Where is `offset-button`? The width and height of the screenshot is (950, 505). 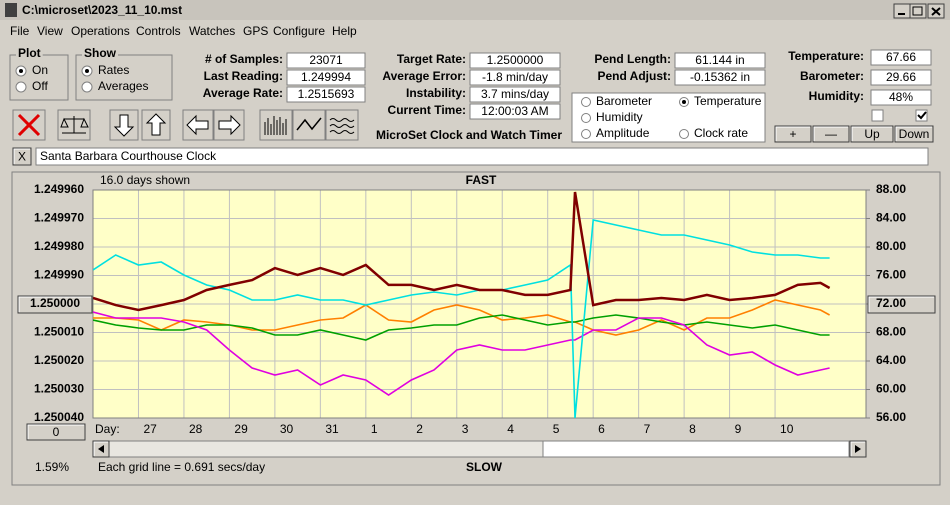
offset-button is located at coordinates (56, 432).